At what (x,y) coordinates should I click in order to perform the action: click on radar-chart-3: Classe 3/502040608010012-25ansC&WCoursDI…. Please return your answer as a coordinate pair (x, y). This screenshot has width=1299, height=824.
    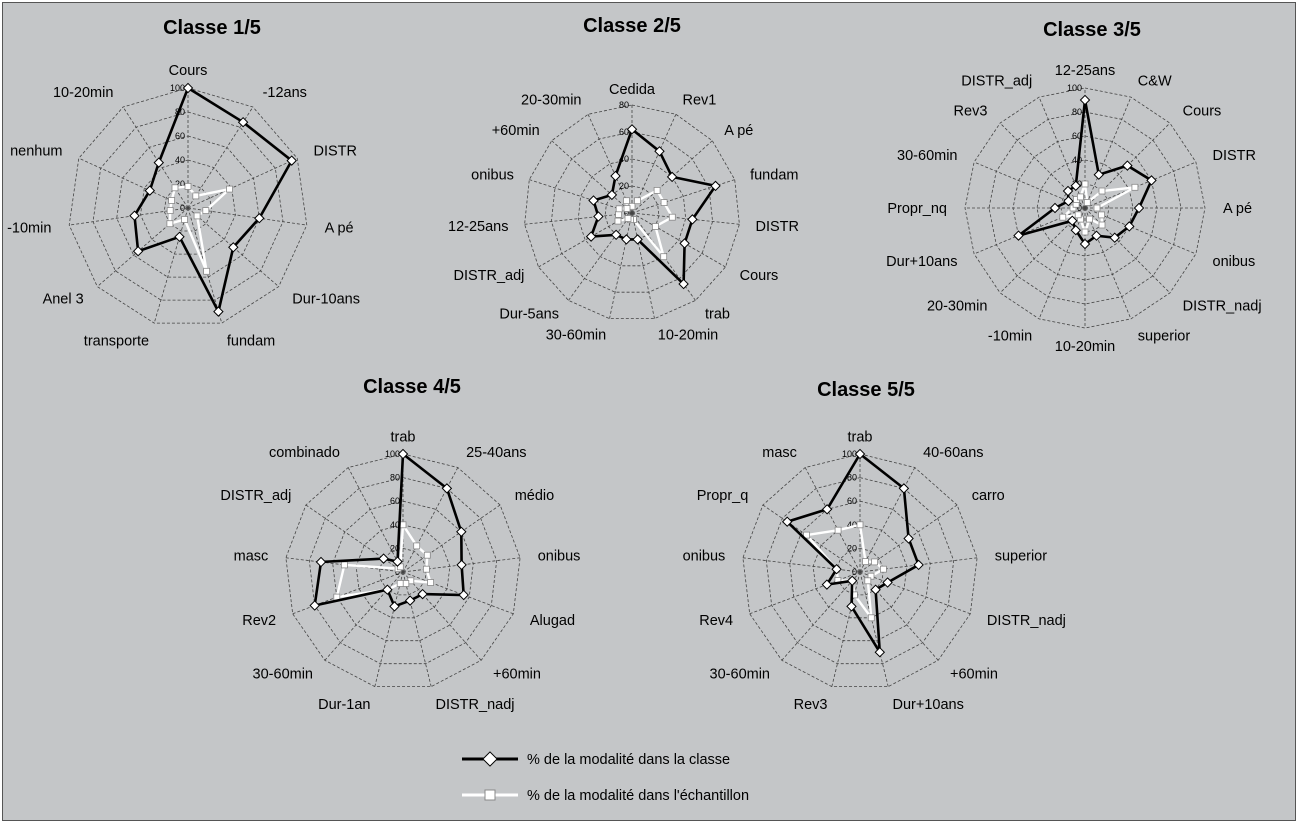
    Looking at the image, I should click on (1073, 187).